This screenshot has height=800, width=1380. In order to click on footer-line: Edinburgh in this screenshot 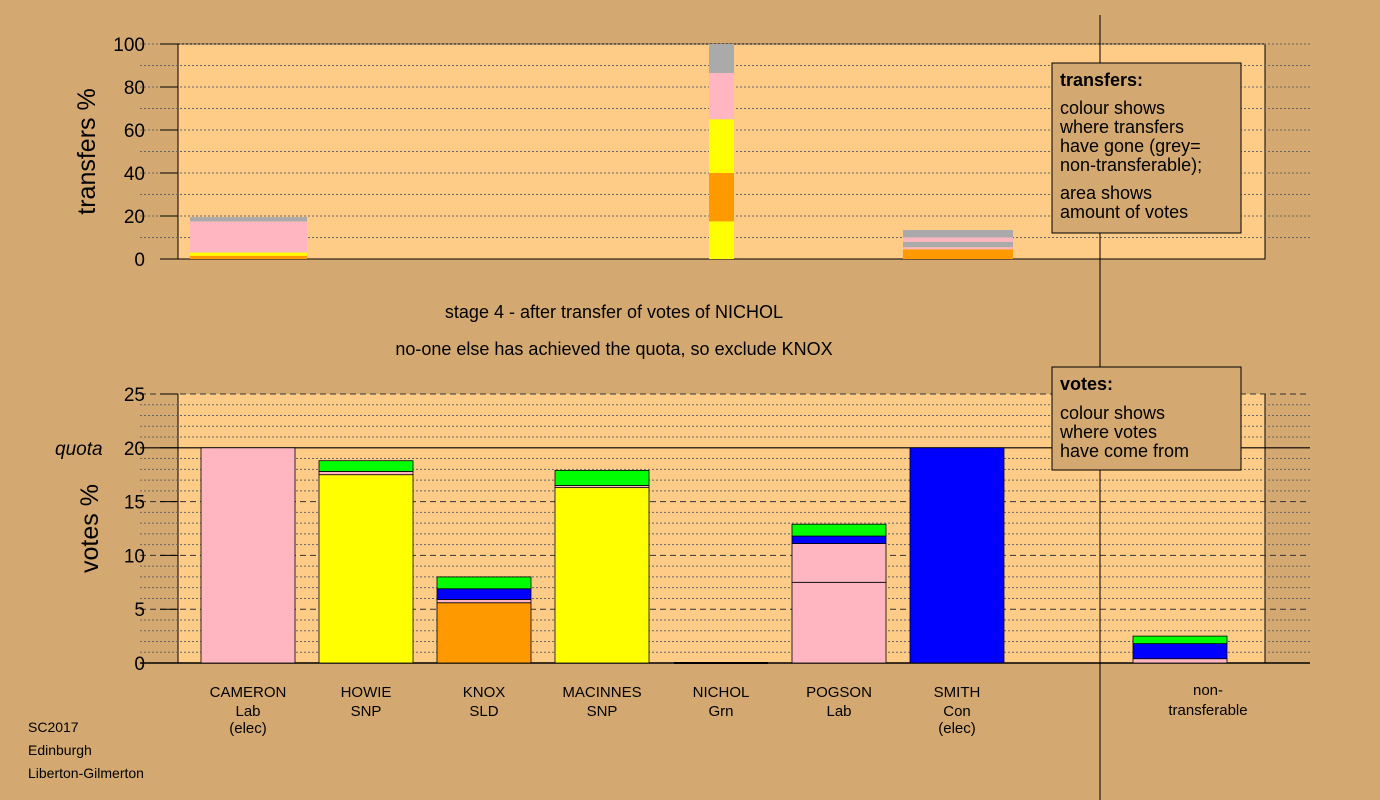, I will do `click(60, 750)`.